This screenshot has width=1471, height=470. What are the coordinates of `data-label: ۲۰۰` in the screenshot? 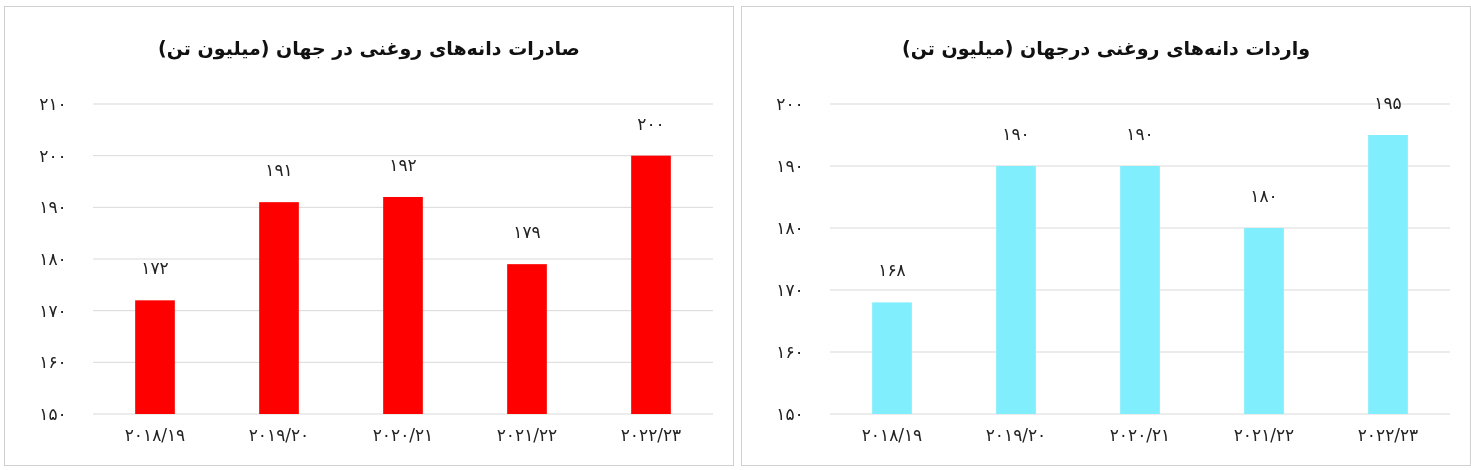 It's located at (651, 123).